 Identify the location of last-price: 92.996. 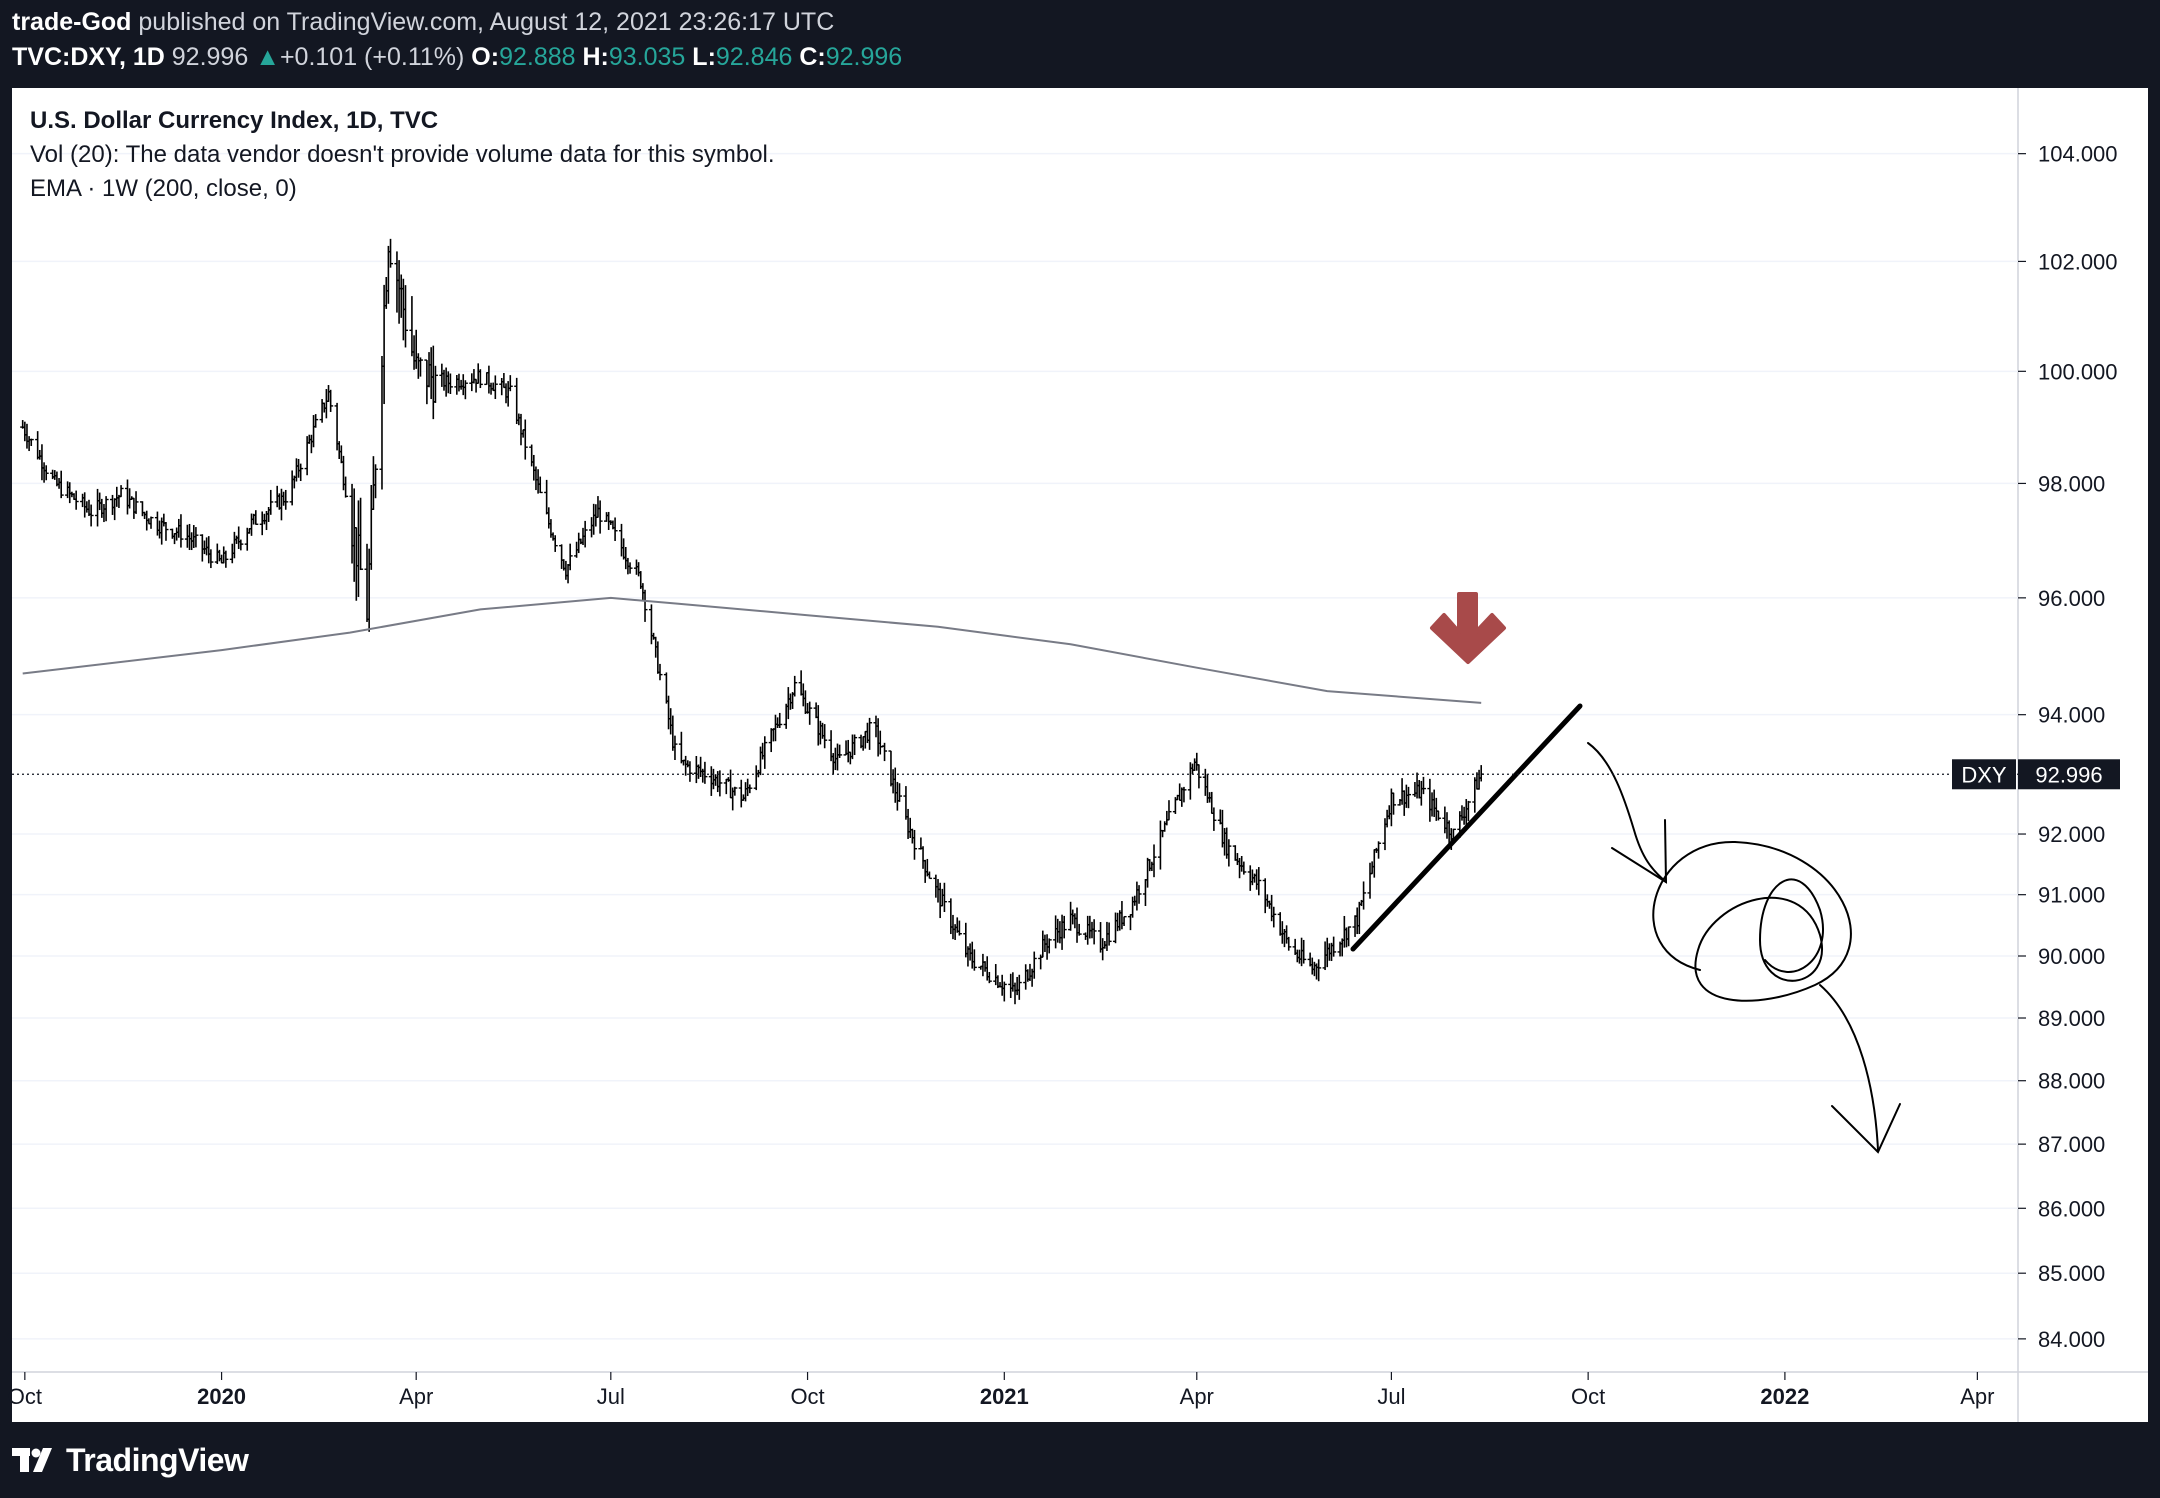
(210, 57).